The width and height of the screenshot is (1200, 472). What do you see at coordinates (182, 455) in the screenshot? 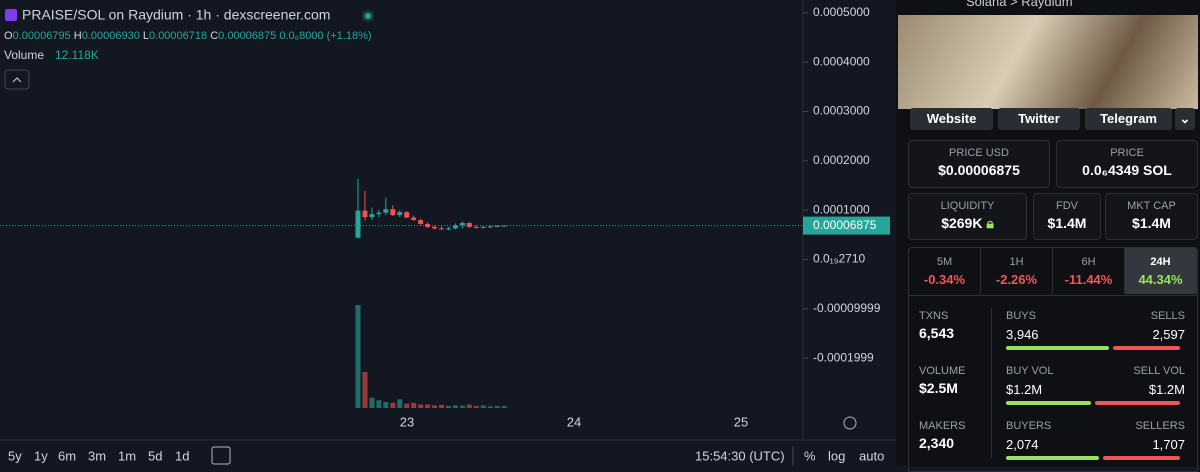
I see `timeframe: 1d` at bounding box center [182, 455].